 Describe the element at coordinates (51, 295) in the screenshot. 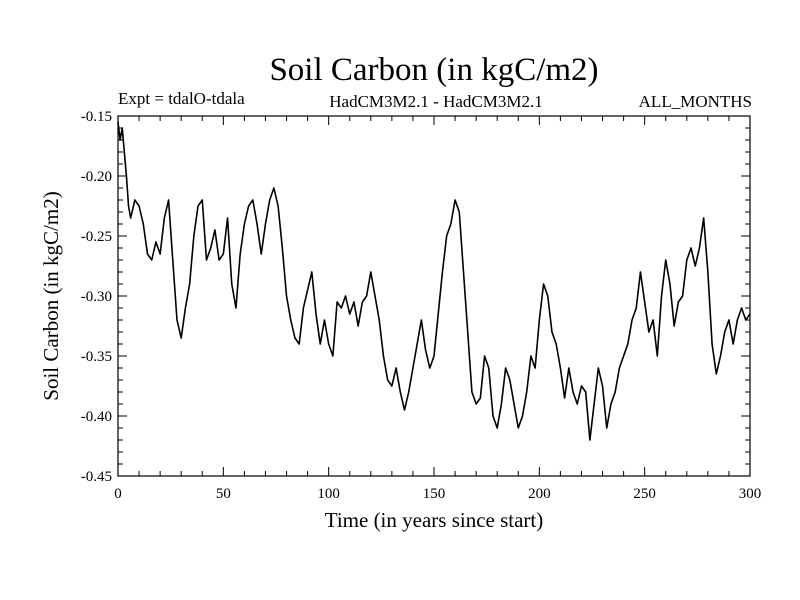

I see `y-axis-label: Soil Carbon (in kgC/m2)` at that location.